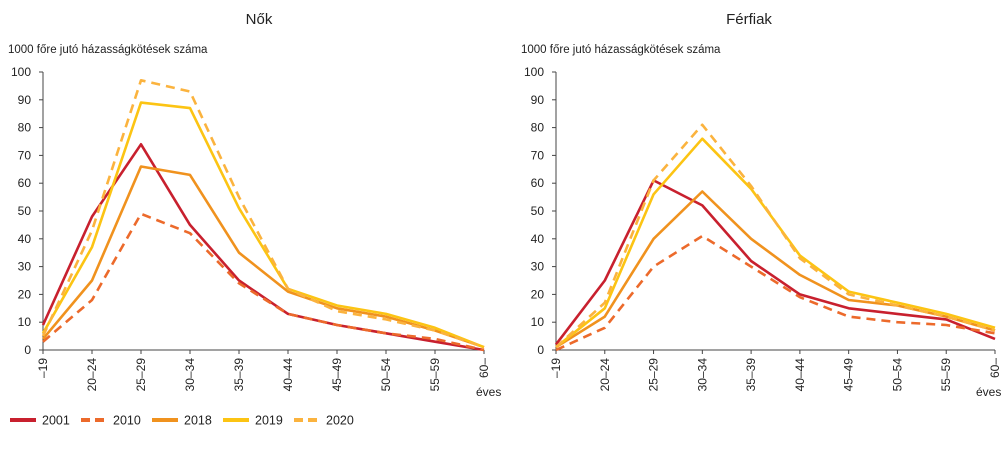 This screenshot has width=1005, height=457. What do you see at coordinates (269, 421) in the screenshot?
I see `legend-label-2019: 2019` at bounding box center [269, 421].